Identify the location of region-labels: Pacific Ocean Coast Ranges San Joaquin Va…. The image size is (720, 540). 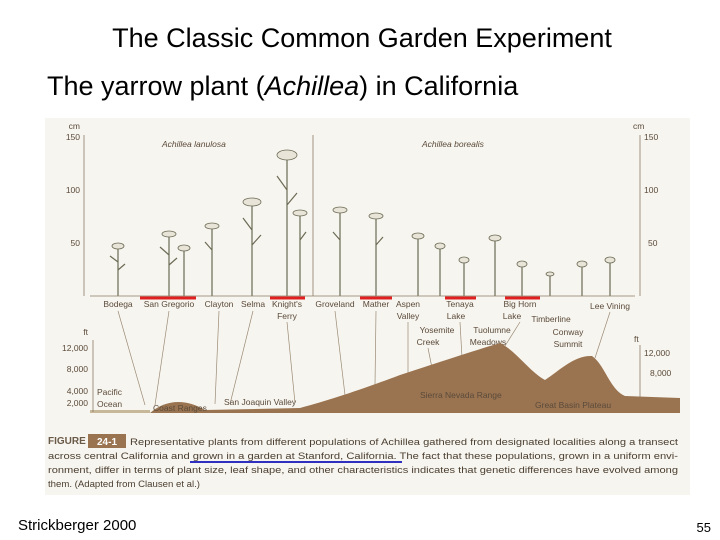
(354, 400).